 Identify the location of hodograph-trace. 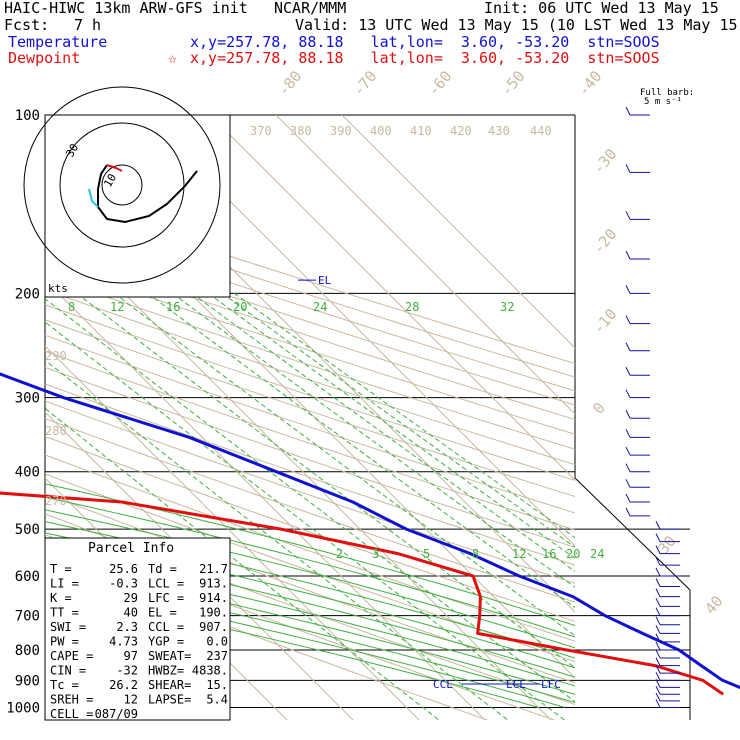
(147, 194).